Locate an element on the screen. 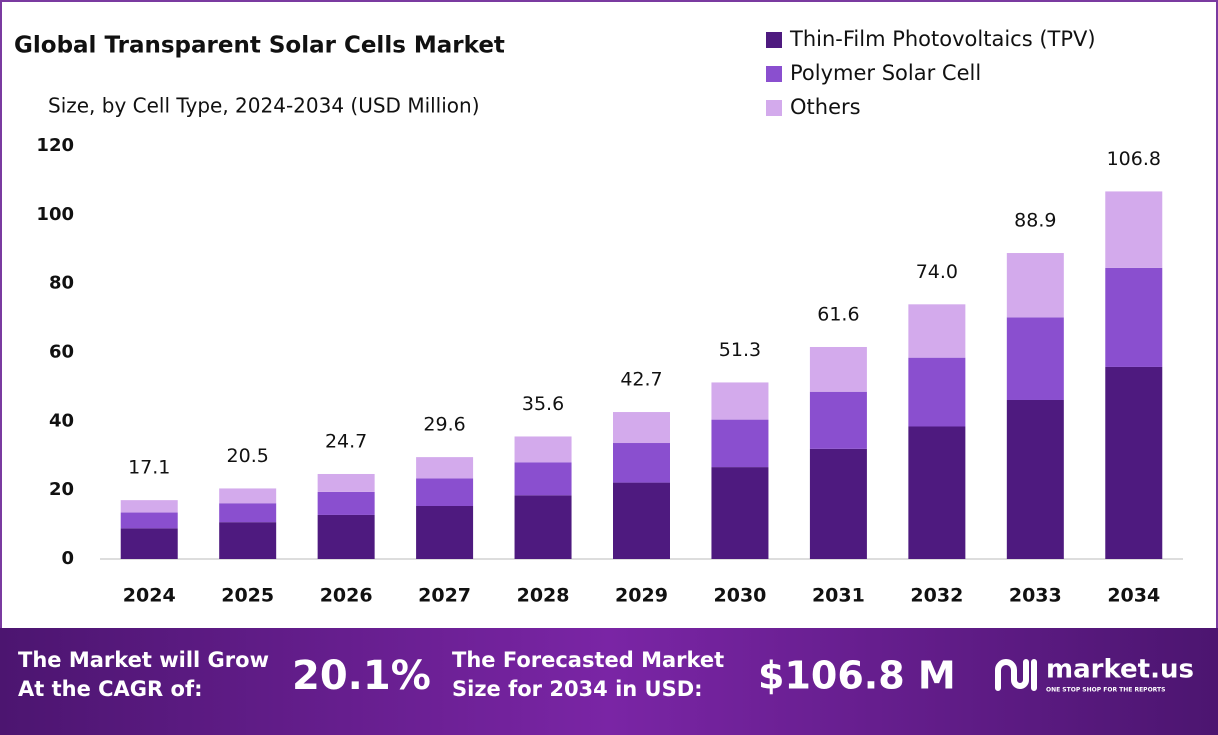  y-tick-label: 60 is located at coordinates (61, 352).